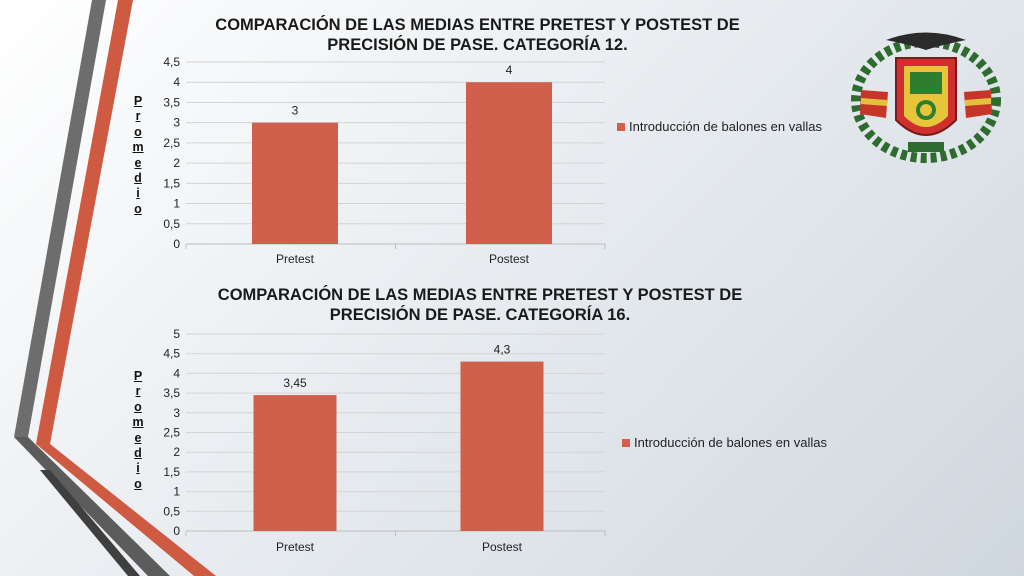 Image resolution: width=1024 pixels, height=576 pixels. Describe the element at coordinates (295, 383) in the screenshot. I see `data-label: 3,45` at that location.